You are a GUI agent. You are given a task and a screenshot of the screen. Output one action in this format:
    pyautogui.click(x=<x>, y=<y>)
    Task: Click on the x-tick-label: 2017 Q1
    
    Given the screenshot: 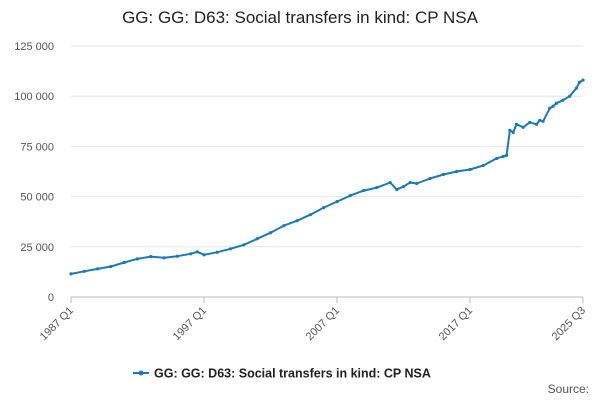 What is the action you would take?
    pyautogui.click(x=456, y=324)
    